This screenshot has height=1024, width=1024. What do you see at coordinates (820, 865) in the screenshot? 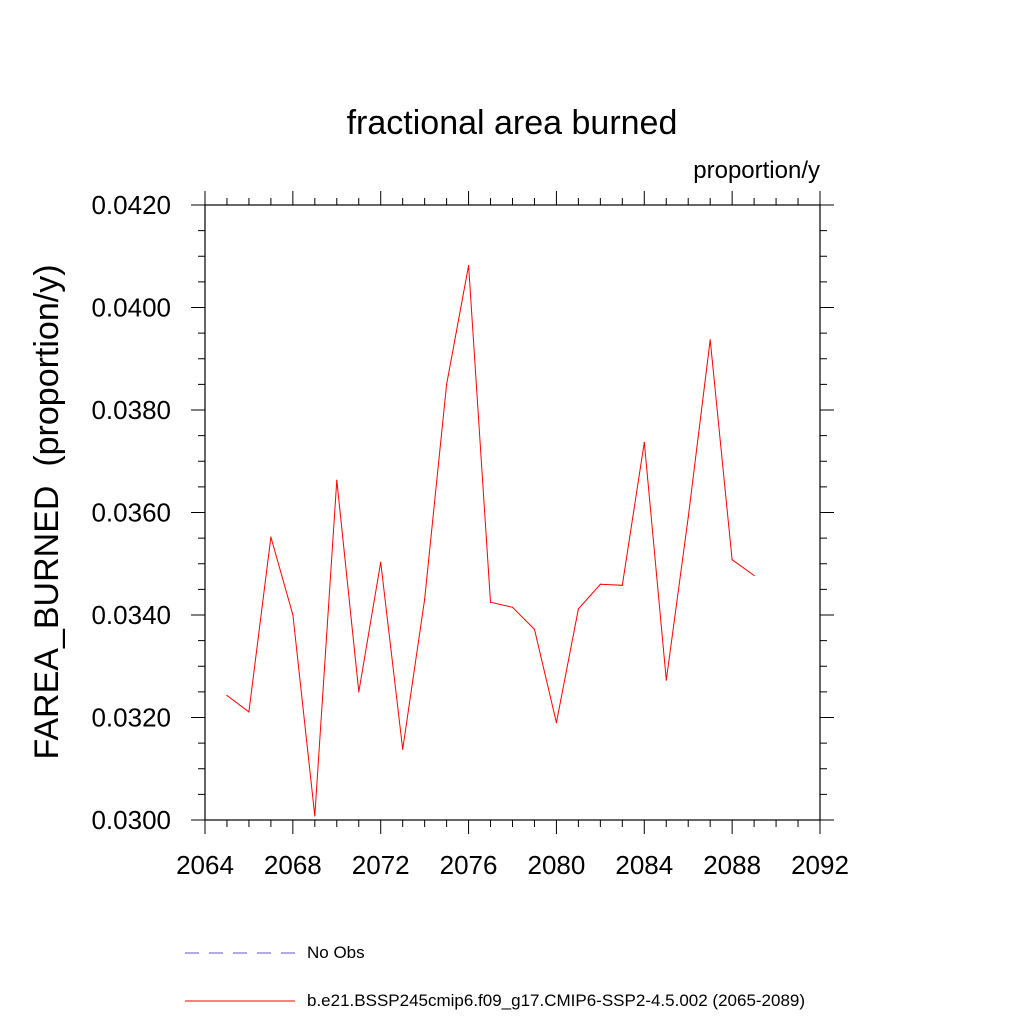
I see `x-tick-label: 2092` at bounding box center [820, 865].